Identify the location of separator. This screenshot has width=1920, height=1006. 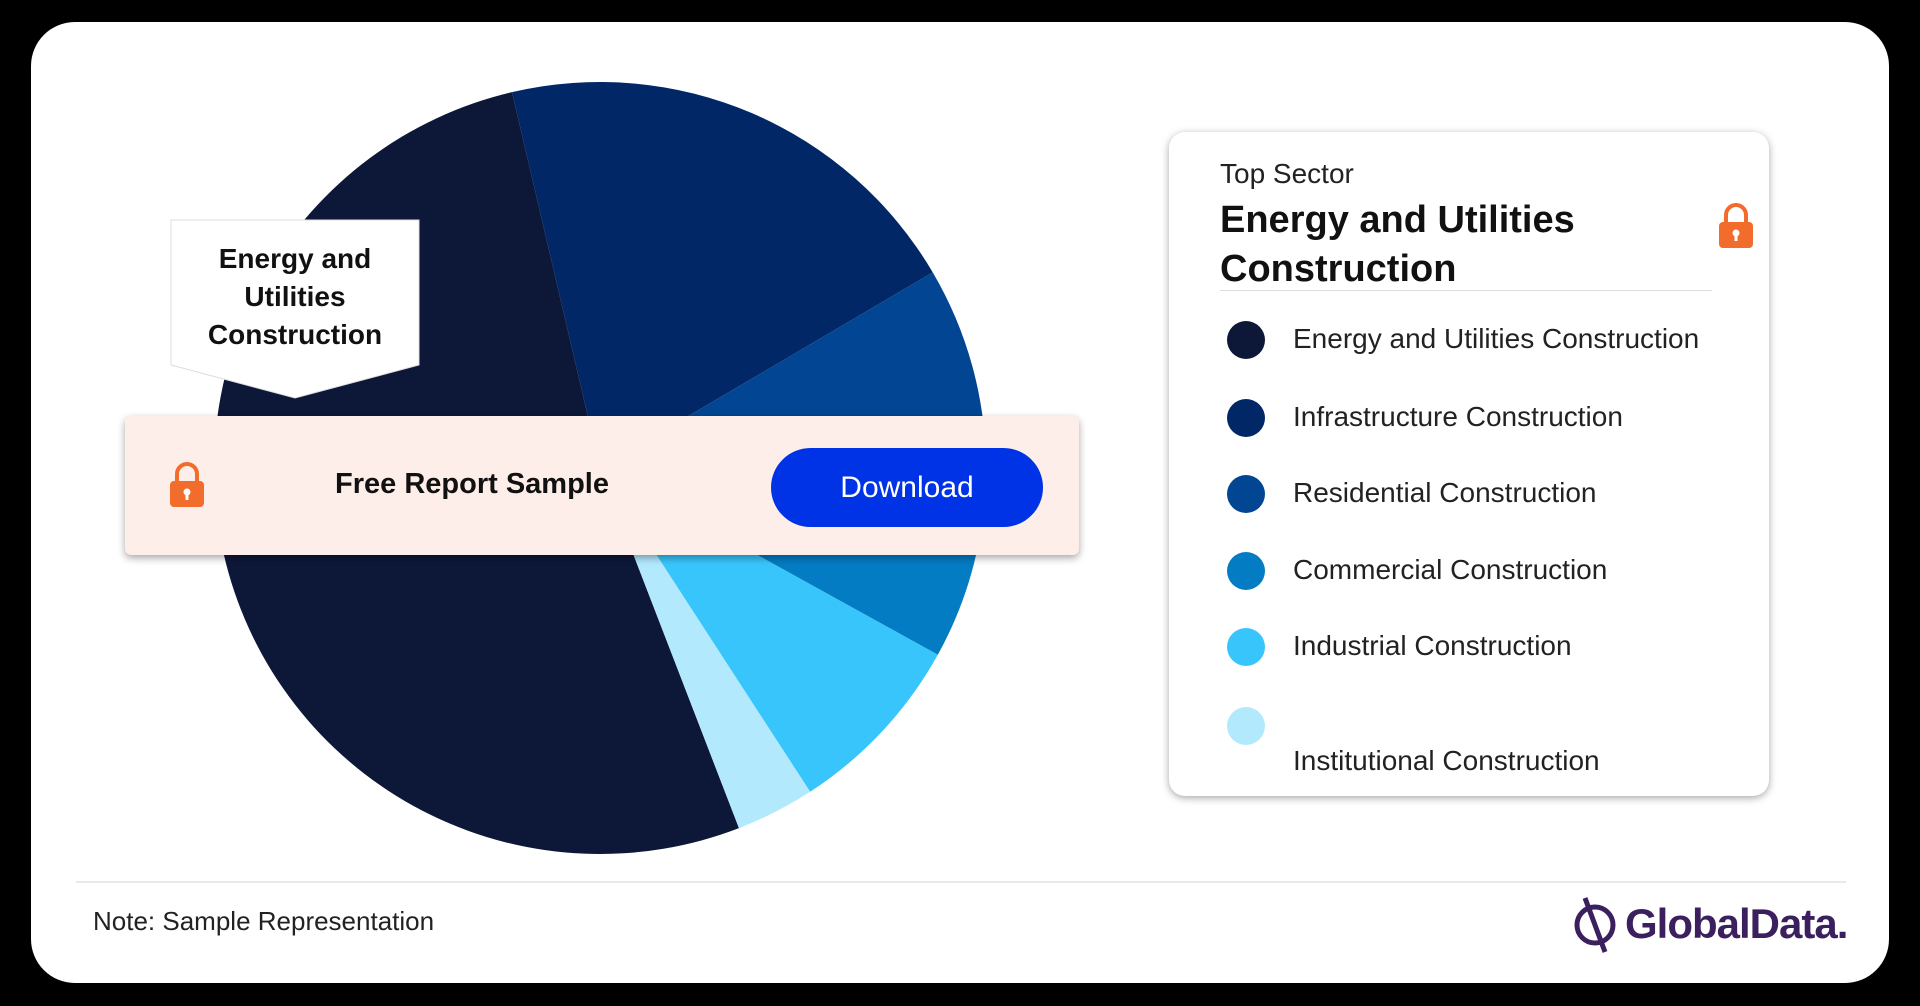
(1466, 290).